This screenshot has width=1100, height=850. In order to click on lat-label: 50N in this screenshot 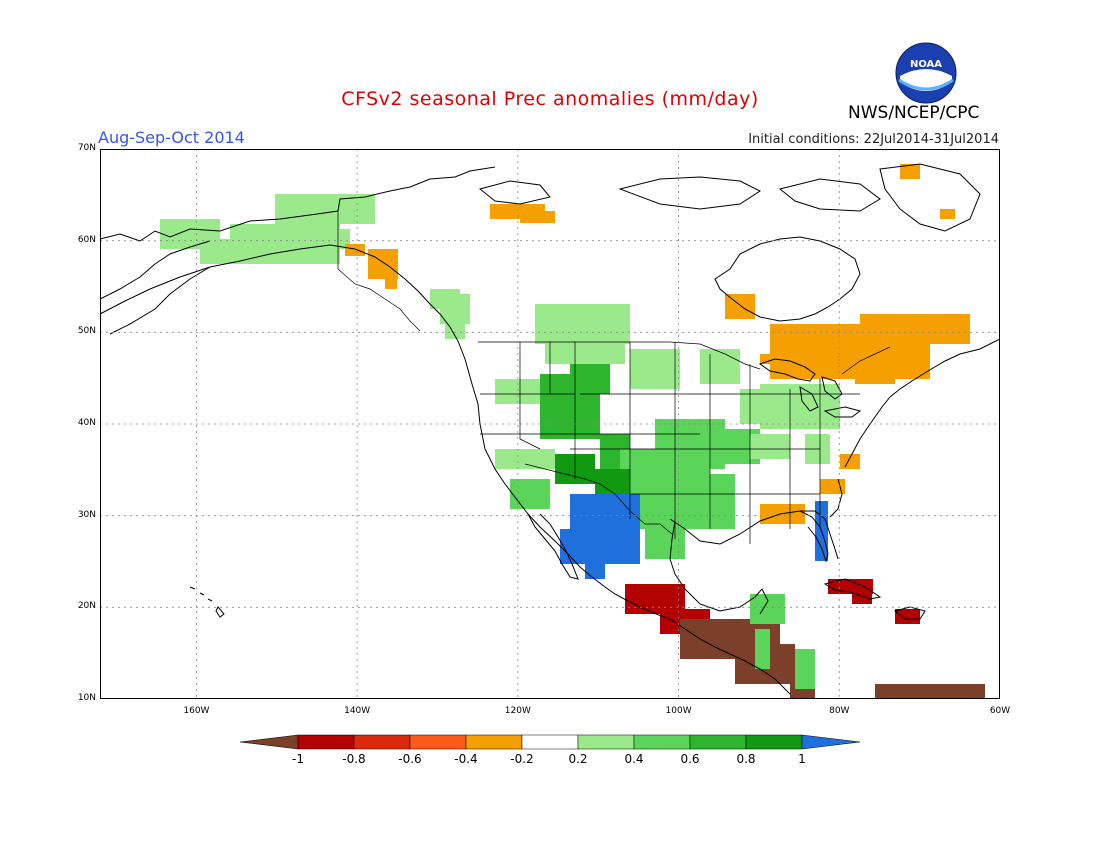, I will do `click(86, 331)`.